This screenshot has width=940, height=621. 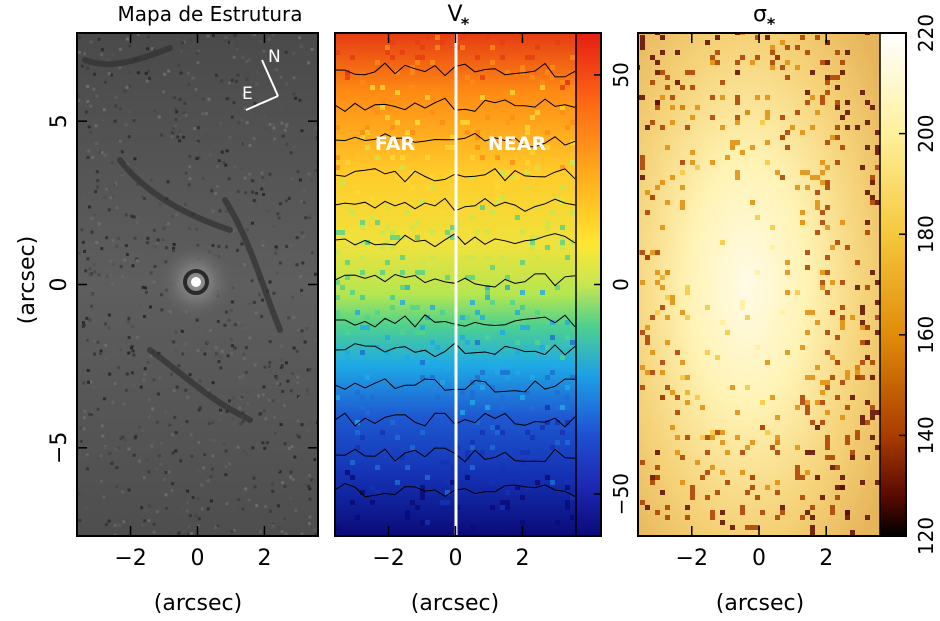 What do you see at coordinates (59, 285) in the screenshot?
I see `y-tick-label: 0` at bounding box center [59, 285].